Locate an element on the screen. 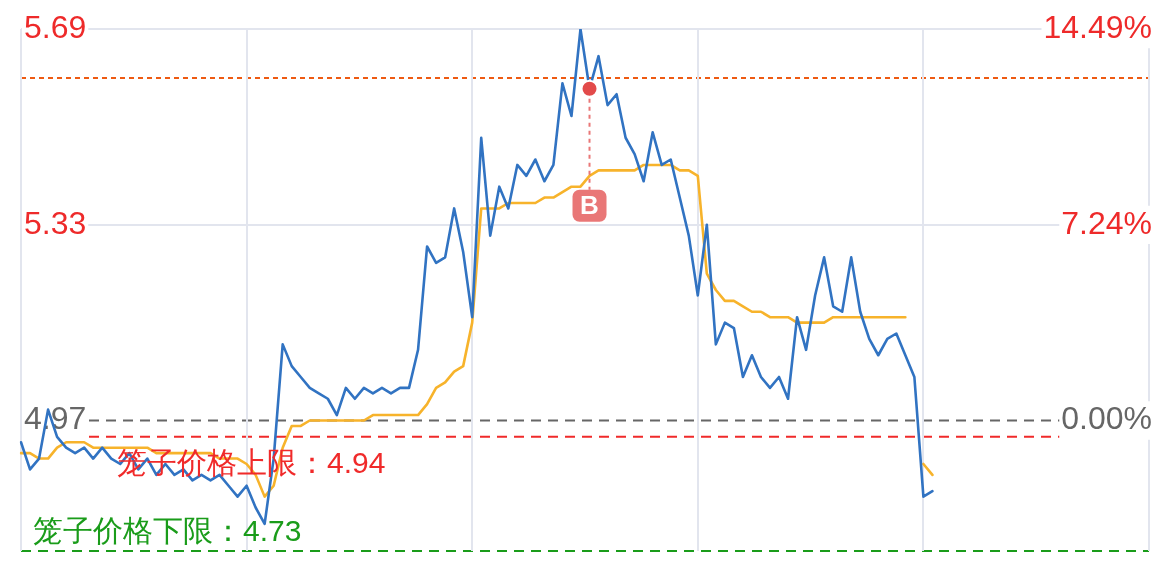 The width and height of the screenshot is (1170, 561). y2-tick-label: 0.00% is located at coordinates (1106, 418).